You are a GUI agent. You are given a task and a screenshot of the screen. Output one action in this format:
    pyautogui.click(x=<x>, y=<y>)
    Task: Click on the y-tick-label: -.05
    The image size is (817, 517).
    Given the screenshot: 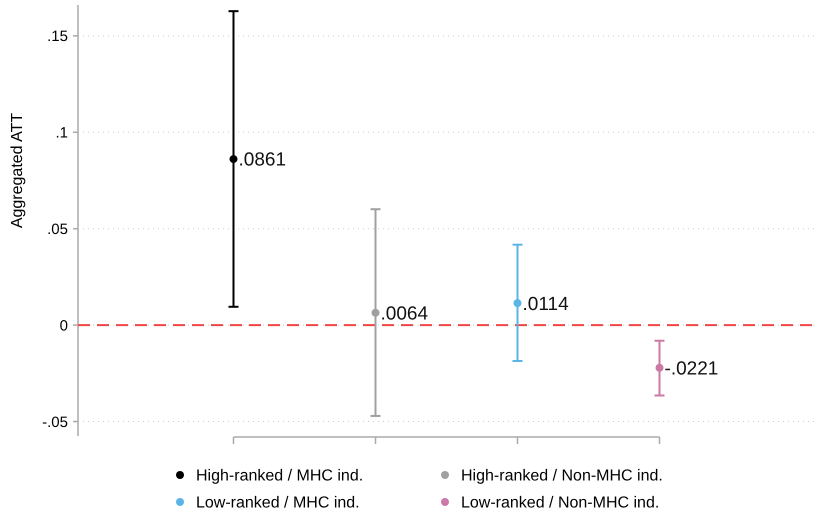 What is the action you would take?
    pyautogui.click(x=55, y=422)
    